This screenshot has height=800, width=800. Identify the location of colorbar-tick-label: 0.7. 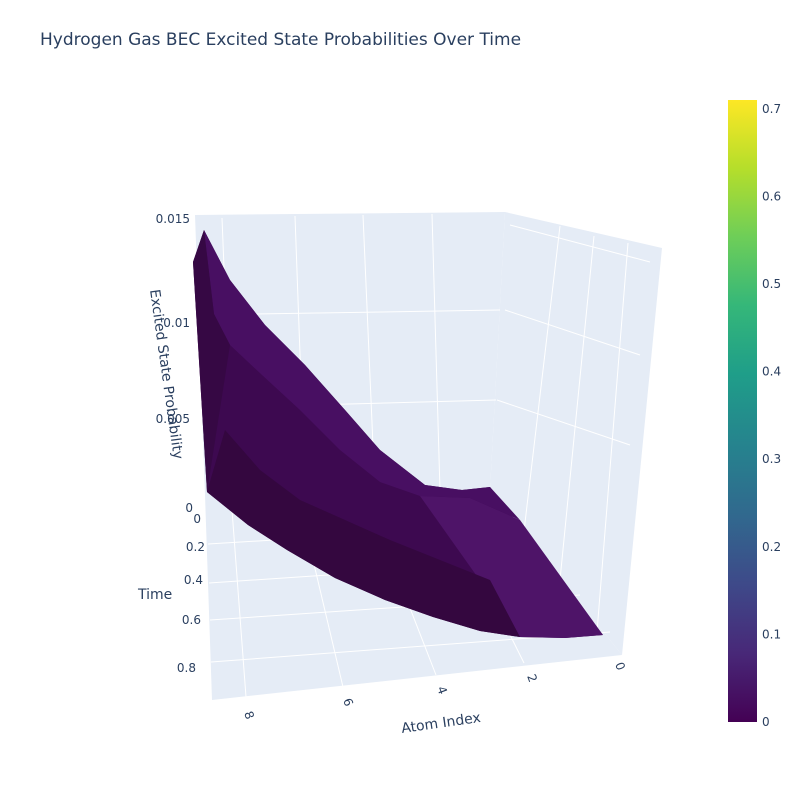
(771, 109).